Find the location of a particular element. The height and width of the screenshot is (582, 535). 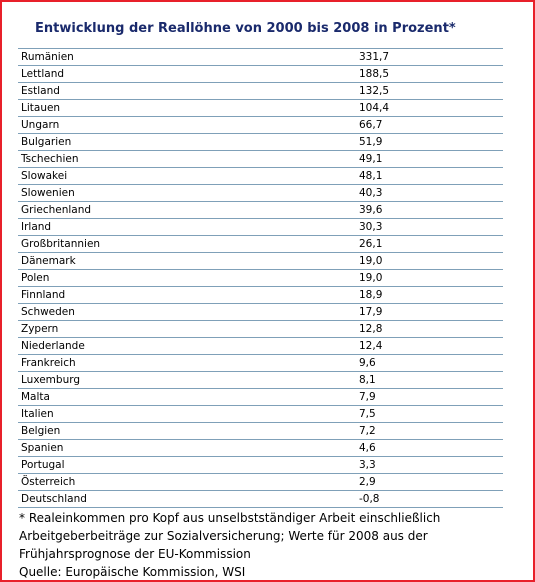

table-row: Irland 30,3 is located at coordinates (260, 227).